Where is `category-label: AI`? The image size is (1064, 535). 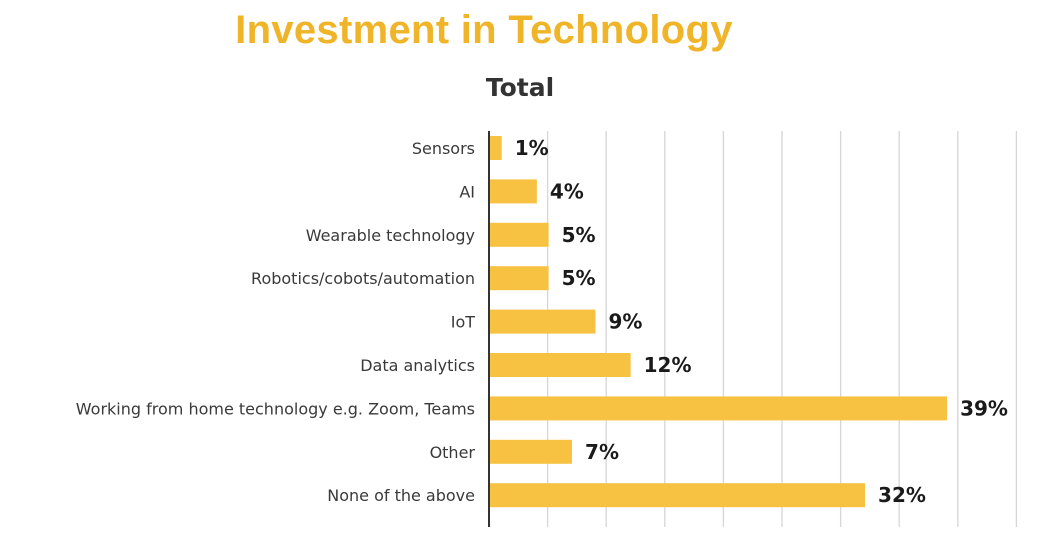 category-label: AI is located at coordinates (467, 191).